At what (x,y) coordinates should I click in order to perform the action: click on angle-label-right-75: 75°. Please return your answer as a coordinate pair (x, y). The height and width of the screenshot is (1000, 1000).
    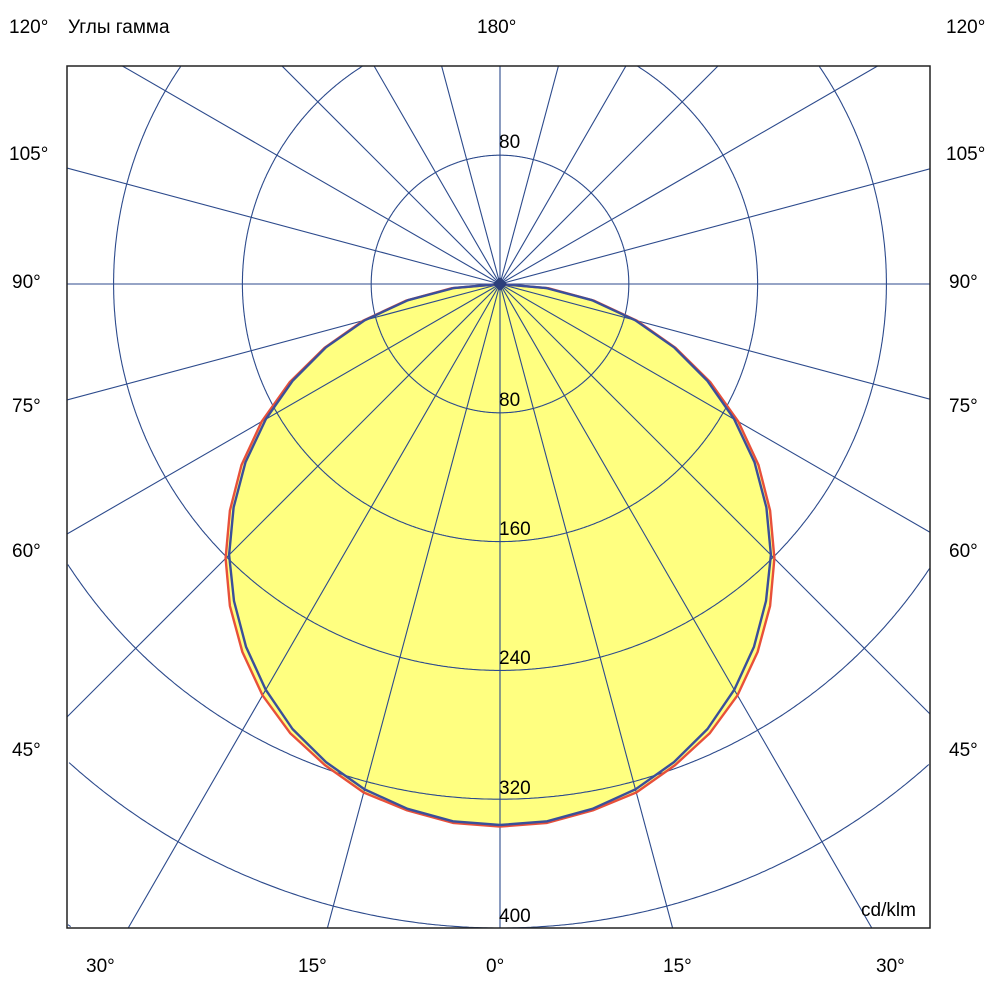
    Looking at the image, I should click on (963, 406).